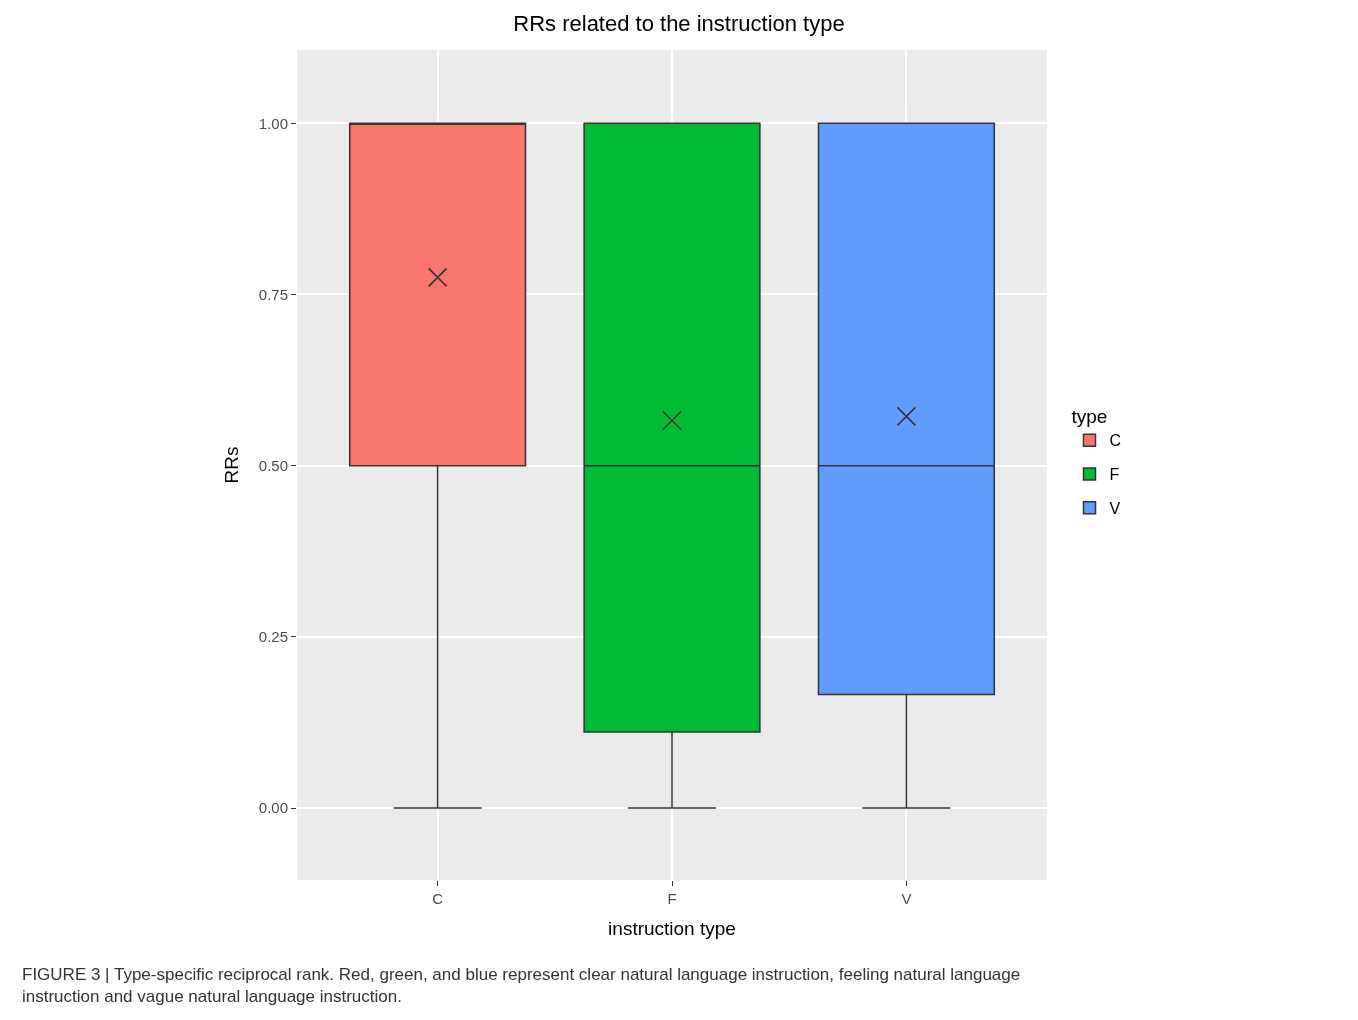  I want to click on y-tick-label: 0.25, so click(273, 637).